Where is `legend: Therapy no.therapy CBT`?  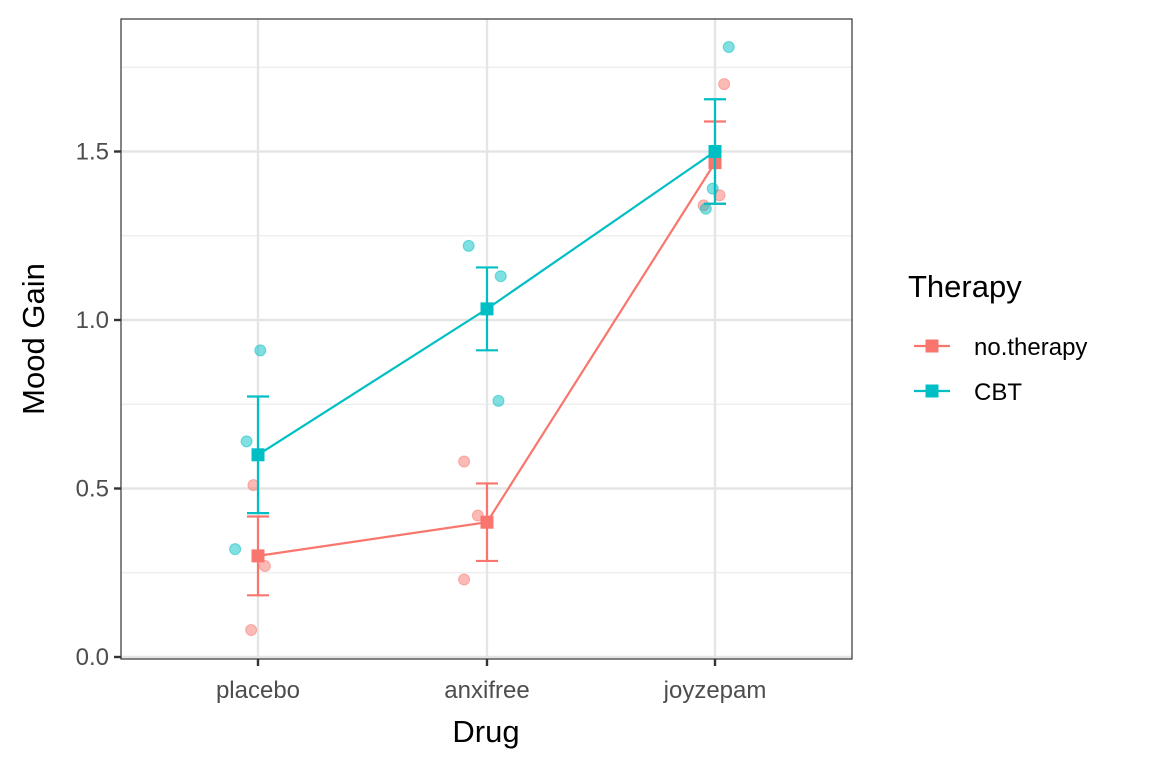
legend: Therapy no.therapy CBT is located at coordinates (997, 337).